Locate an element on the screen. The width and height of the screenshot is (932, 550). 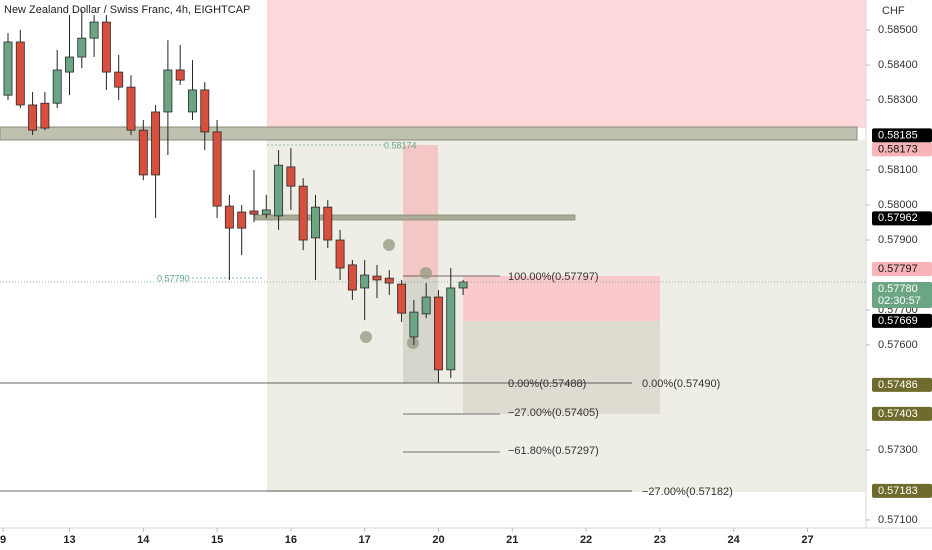
fib-label: 0.00%(0.57488) is located at coordinates (547, 384).